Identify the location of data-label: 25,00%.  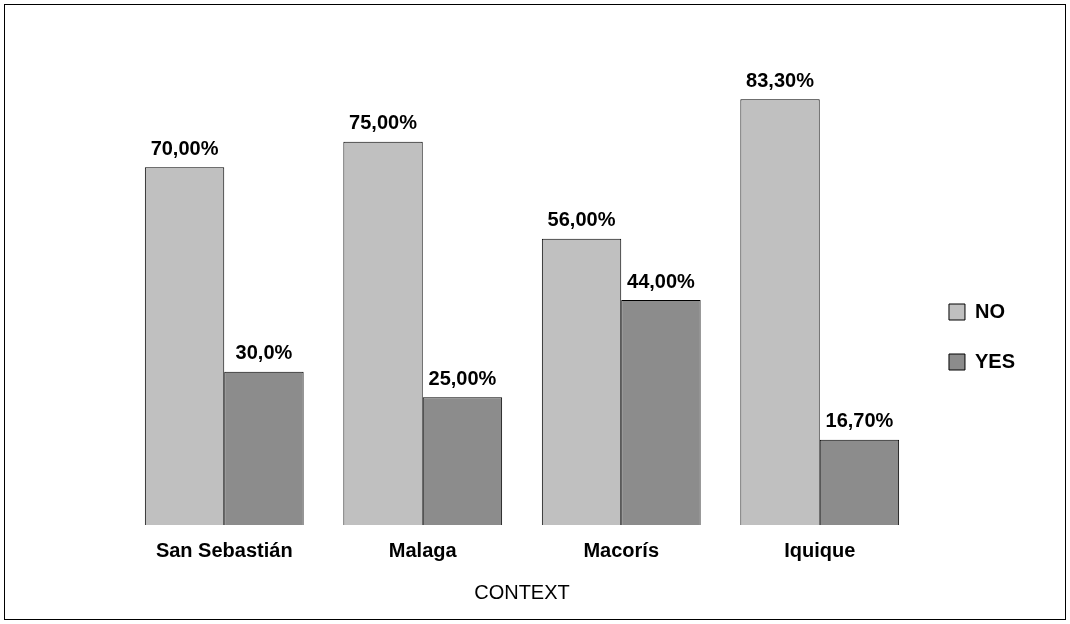
(462, 377).